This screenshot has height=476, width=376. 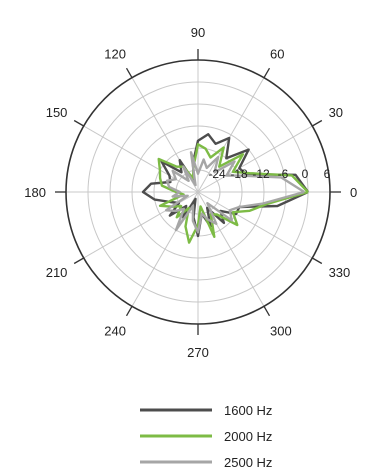 What do you see at coordinates (305, 174) in the screenshot?
I see `radial-tick-label: 0` at bounding box center [305, 174].